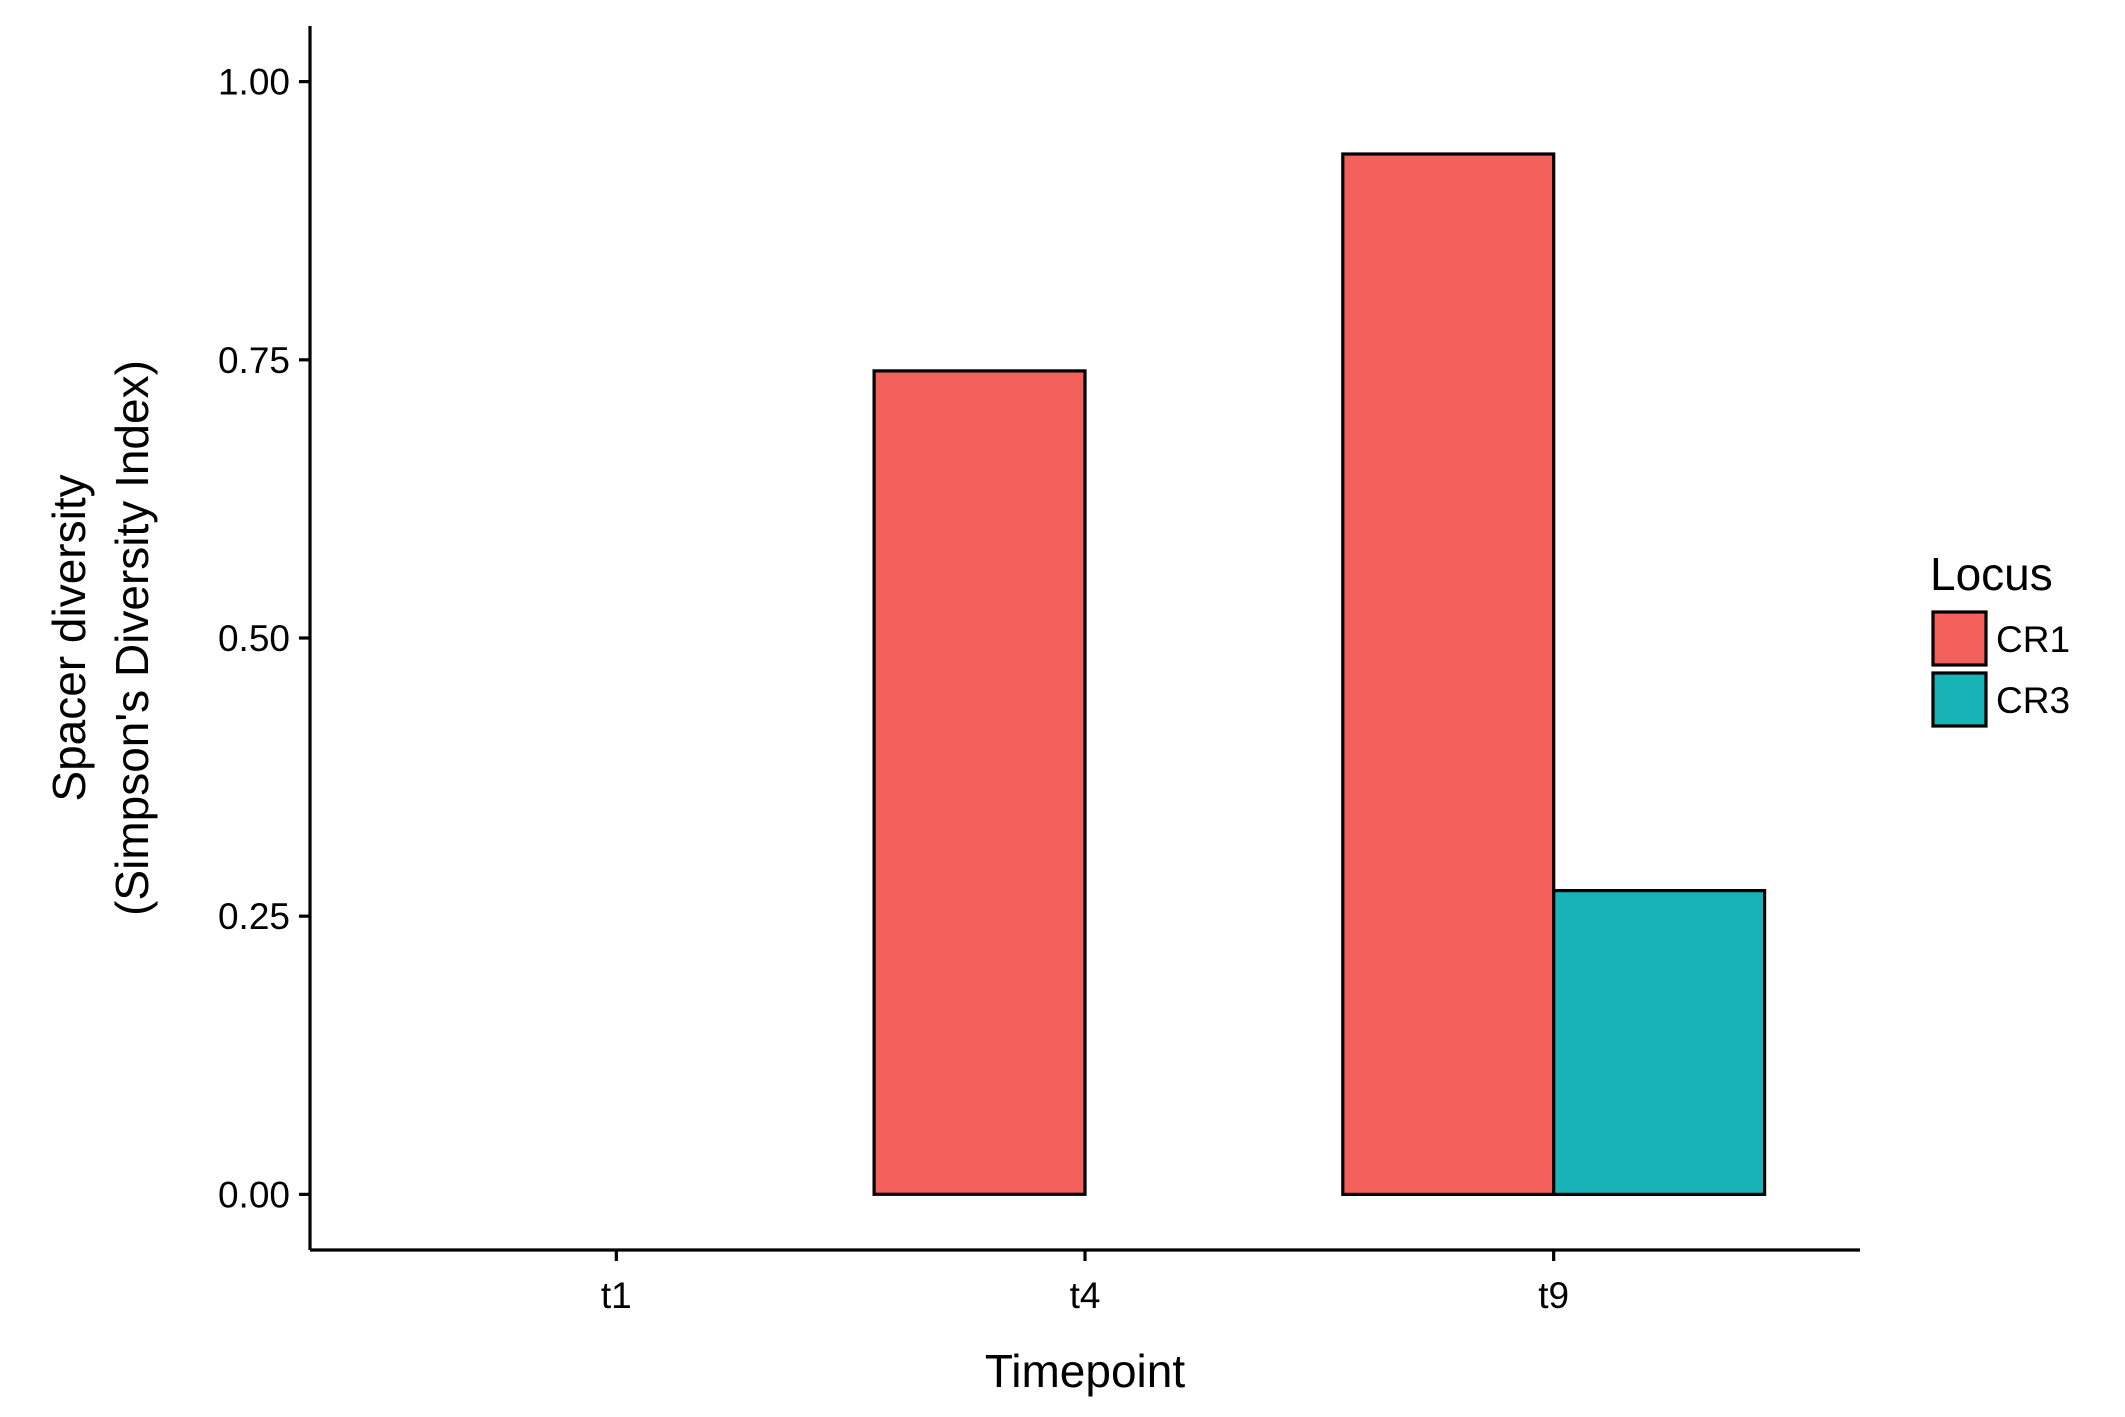  What do you see at coordinates (254, 638) in the screenshot?
I see `y-tick-label: 0.50` at bounding box center [254, 638].